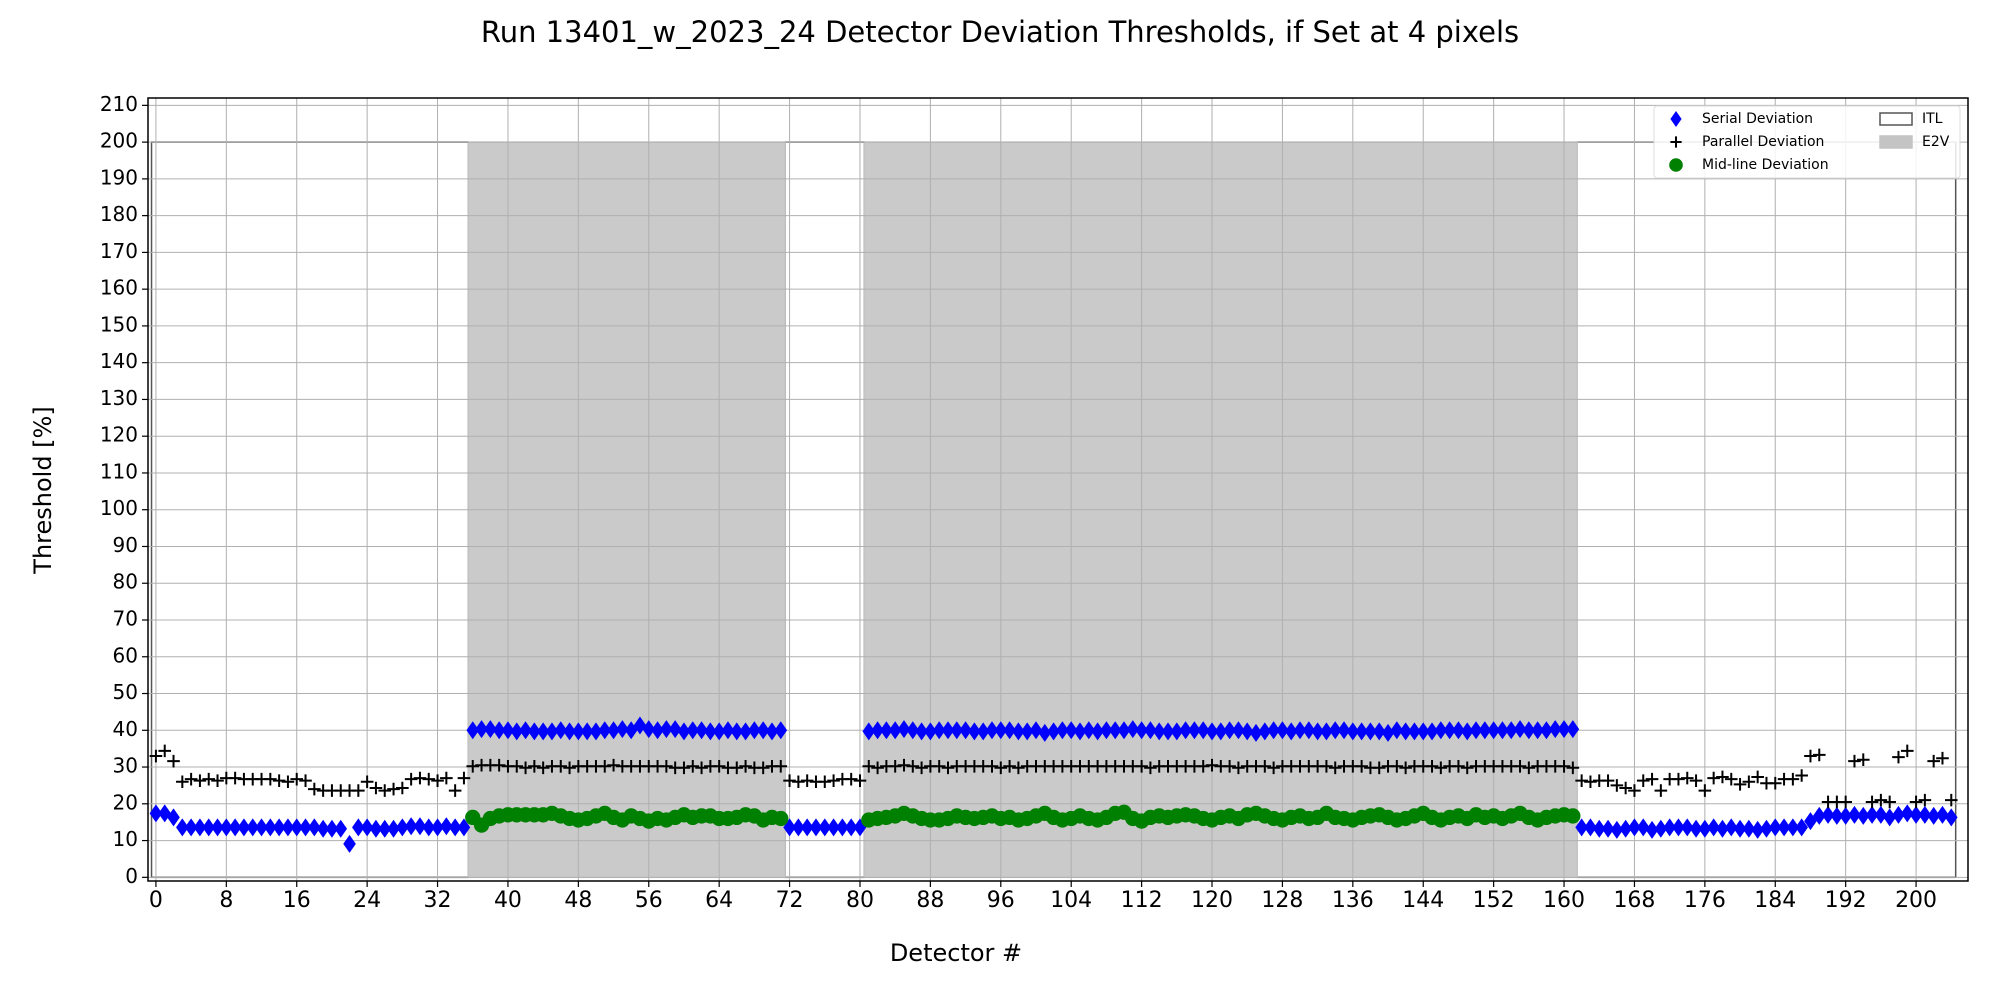  I want to click on x-tick-label: 112, so click(1142, 900).